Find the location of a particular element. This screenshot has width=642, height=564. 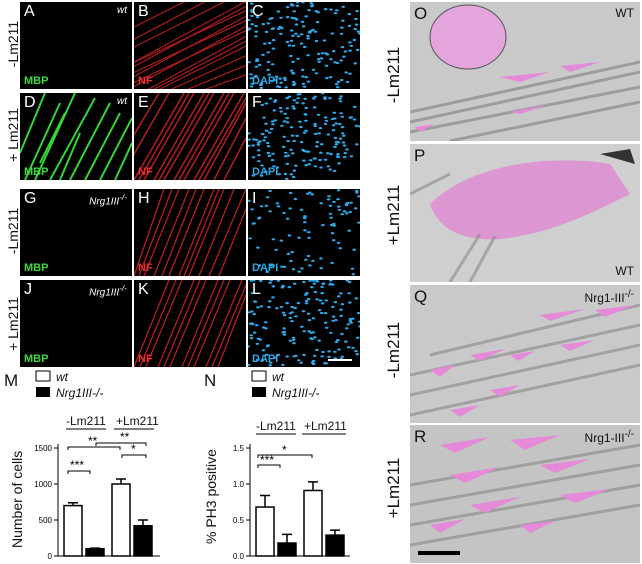

em-row-label-O: -Lm211 is located at coordinates (393, 75).